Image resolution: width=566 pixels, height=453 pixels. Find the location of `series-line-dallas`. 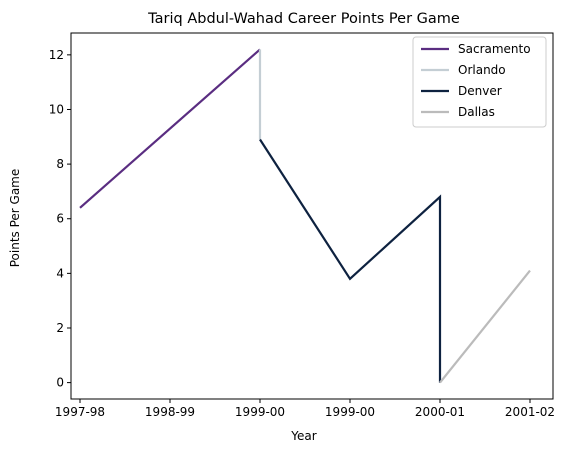

series-line-dallas is located at coordinates (485, 326).